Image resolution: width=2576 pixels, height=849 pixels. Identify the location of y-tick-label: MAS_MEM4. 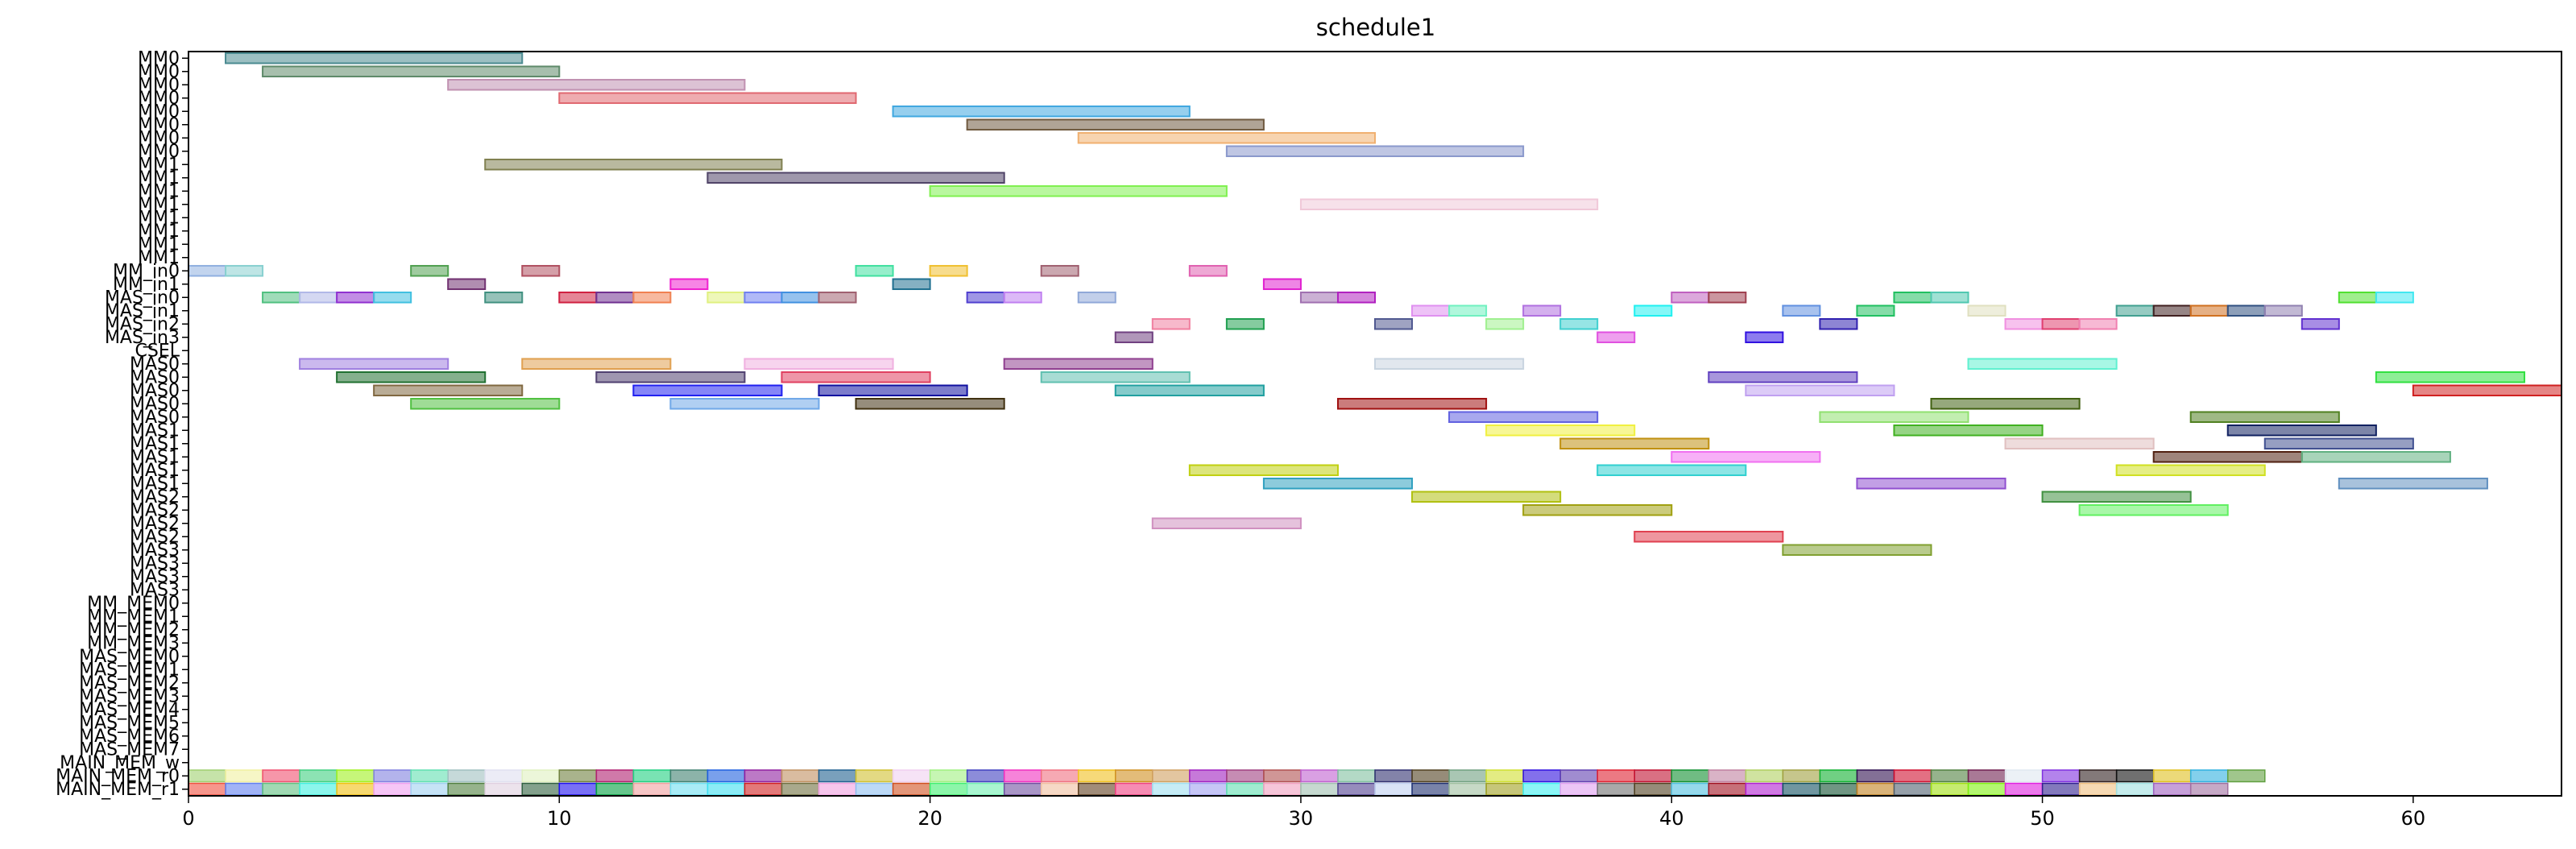
(129, 710).